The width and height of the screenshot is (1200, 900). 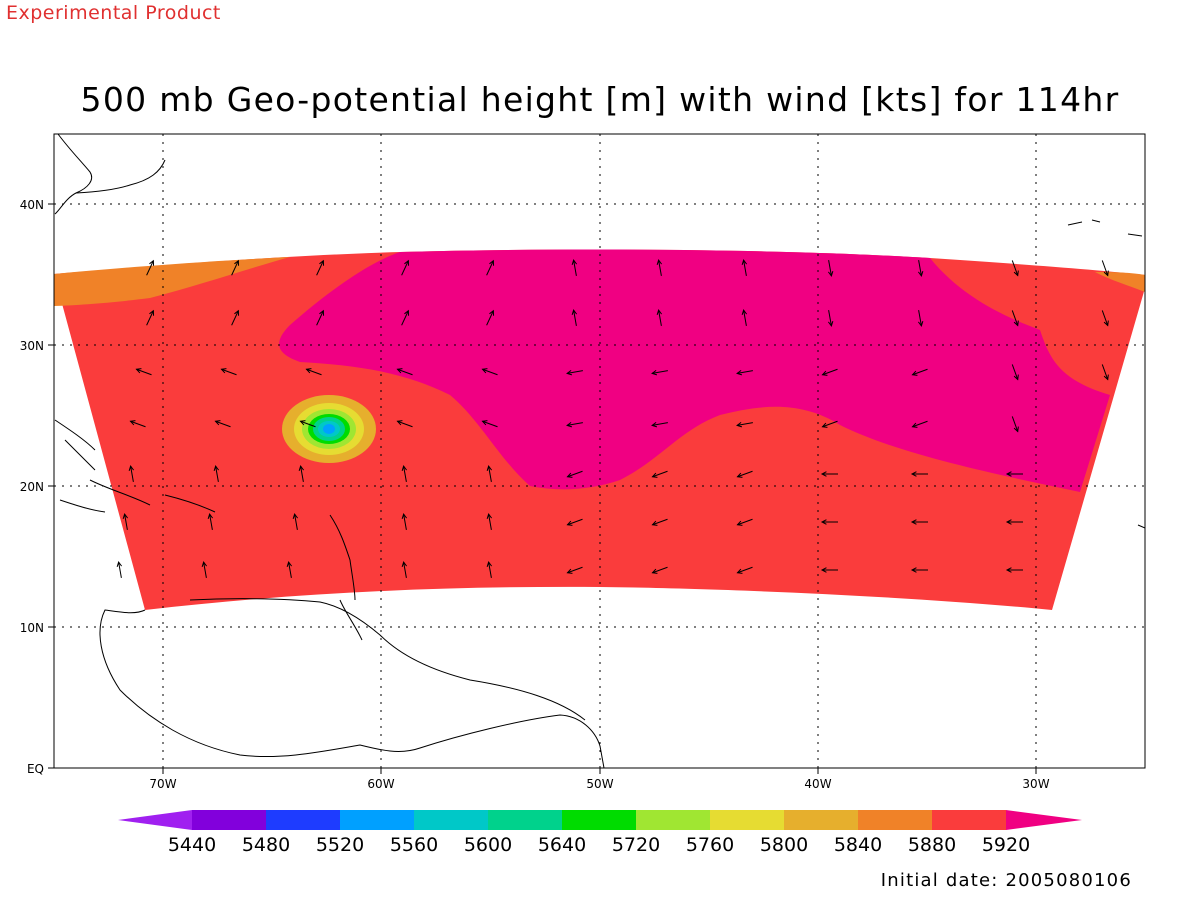 What do you see at coordinates (340, 845) in the screenshot?
I see `colorbar-label-5520: 5520` at bounding box center [340, 845].